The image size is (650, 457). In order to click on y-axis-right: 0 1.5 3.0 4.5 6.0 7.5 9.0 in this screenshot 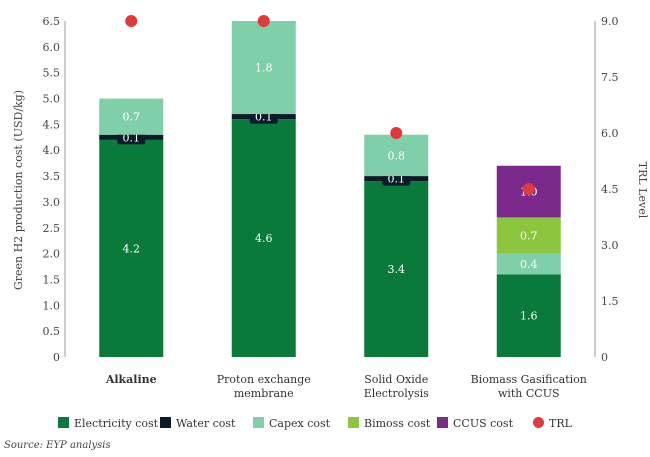, I will do `click(606, 189)`.